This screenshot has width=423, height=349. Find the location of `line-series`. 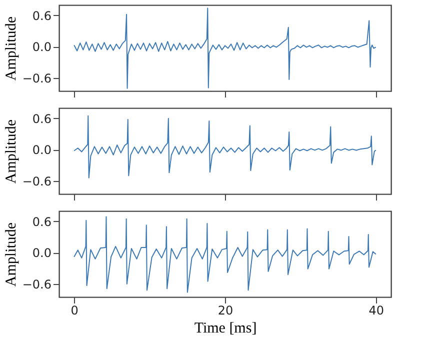

line-series is located at coordinates (225, 146).